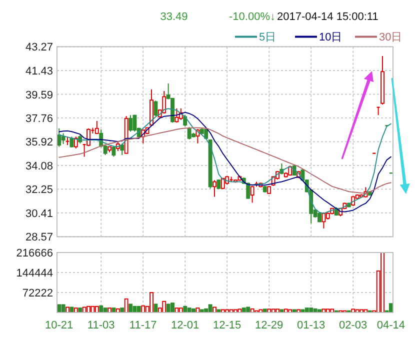 Image resolution: width=415 pixels, height=345 pixels. What do you see at coordinates (37, 294) in the screenshot?
I see `y-tick-label: 72222` at bounding box center [37, 294].